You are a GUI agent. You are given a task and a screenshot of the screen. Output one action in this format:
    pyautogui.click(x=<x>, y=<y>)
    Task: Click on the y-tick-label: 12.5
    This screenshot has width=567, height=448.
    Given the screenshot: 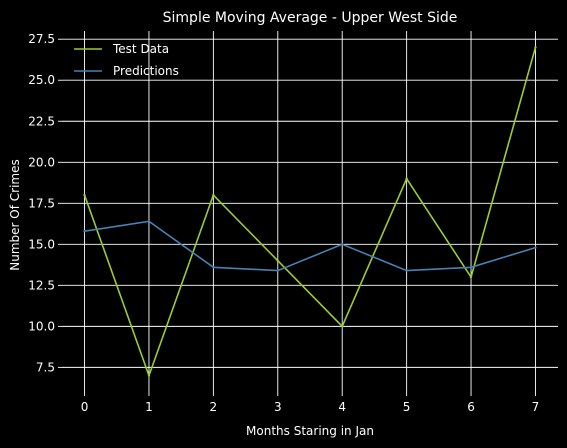 What is the action you would take?
    pyautogui.click(x=41, y=285)
    